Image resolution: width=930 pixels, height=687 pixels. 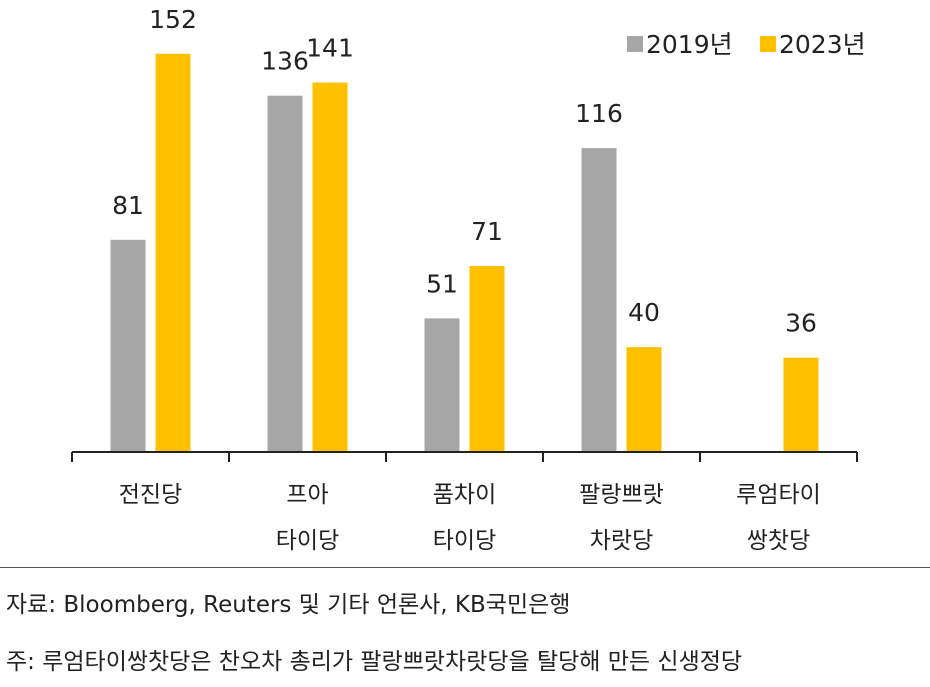 I want to click on source-note: 자료: Bloomberg, Reuters 및 기타 언론사, KB국민은행, so click(x=288, y=605).